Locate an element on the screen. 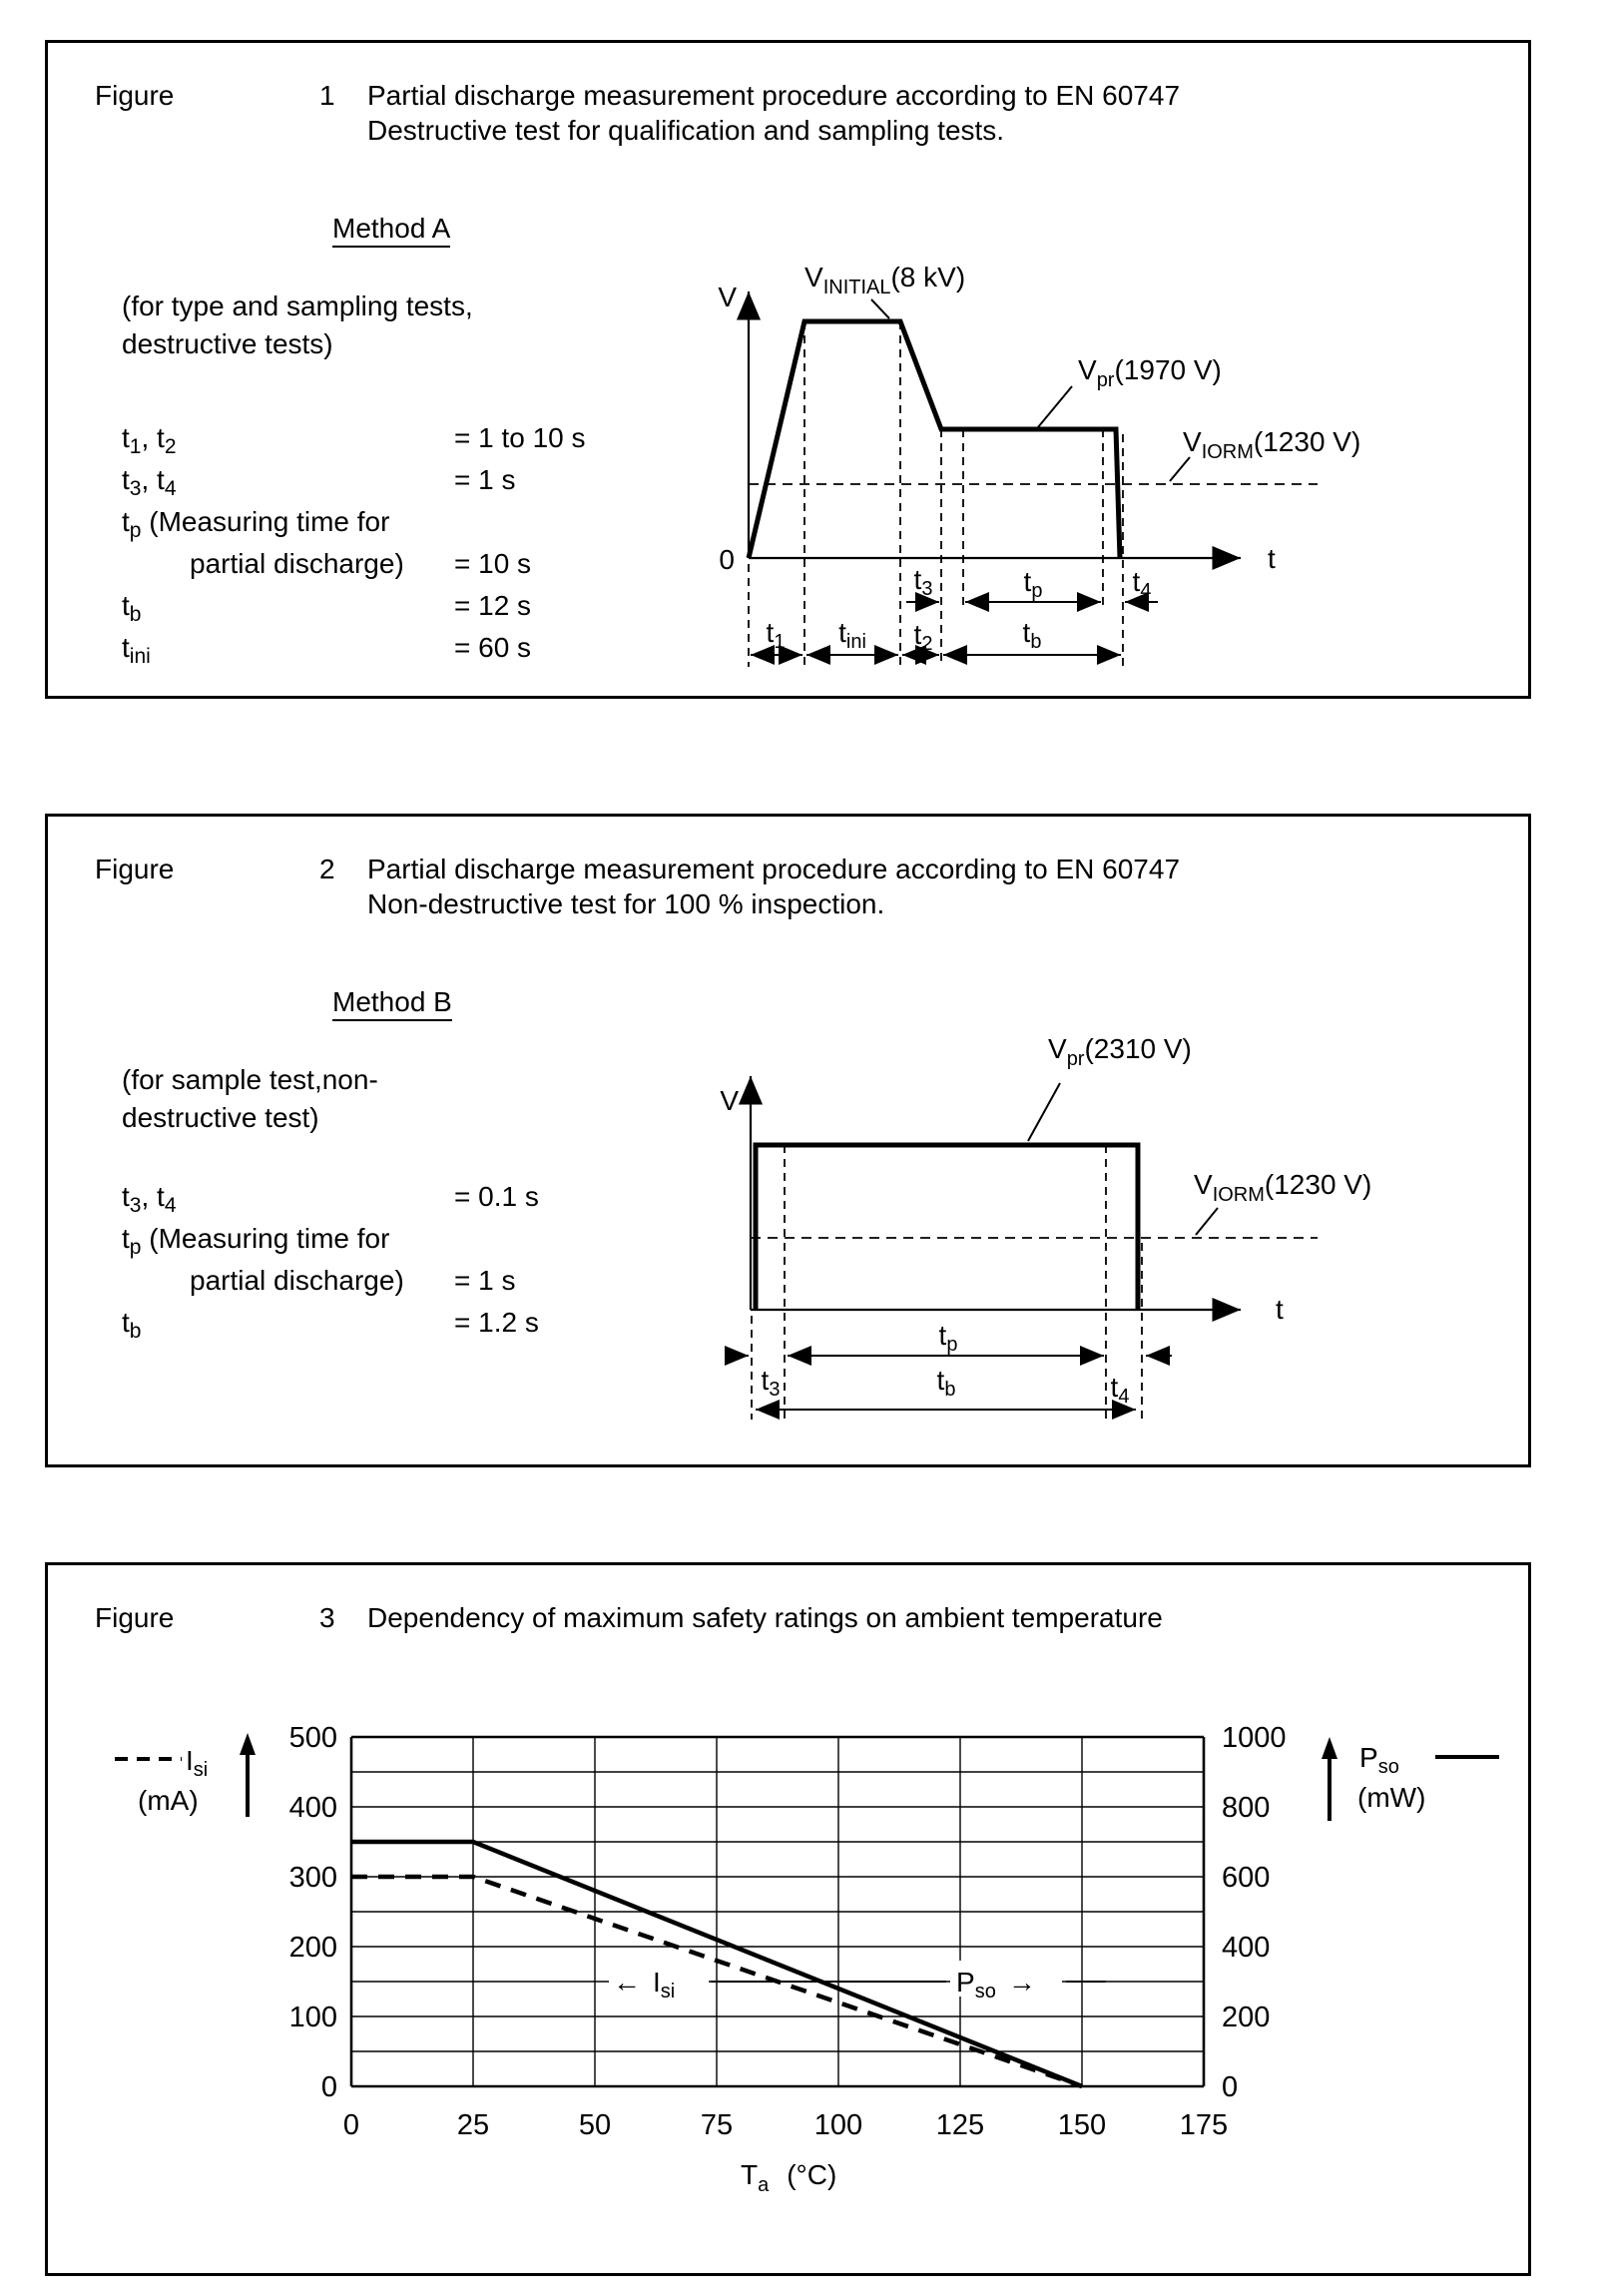 The image size is (1597, 2296). left-axis-legend: Isi (mA) is located at coordinates (186, 1775).